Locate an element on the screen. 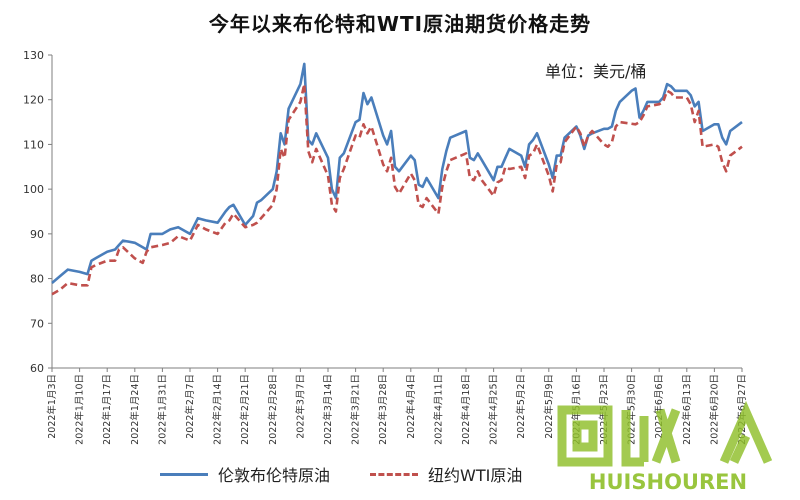  x-tick-label: 2022年3月7日 is located at coordinates (300, 406).